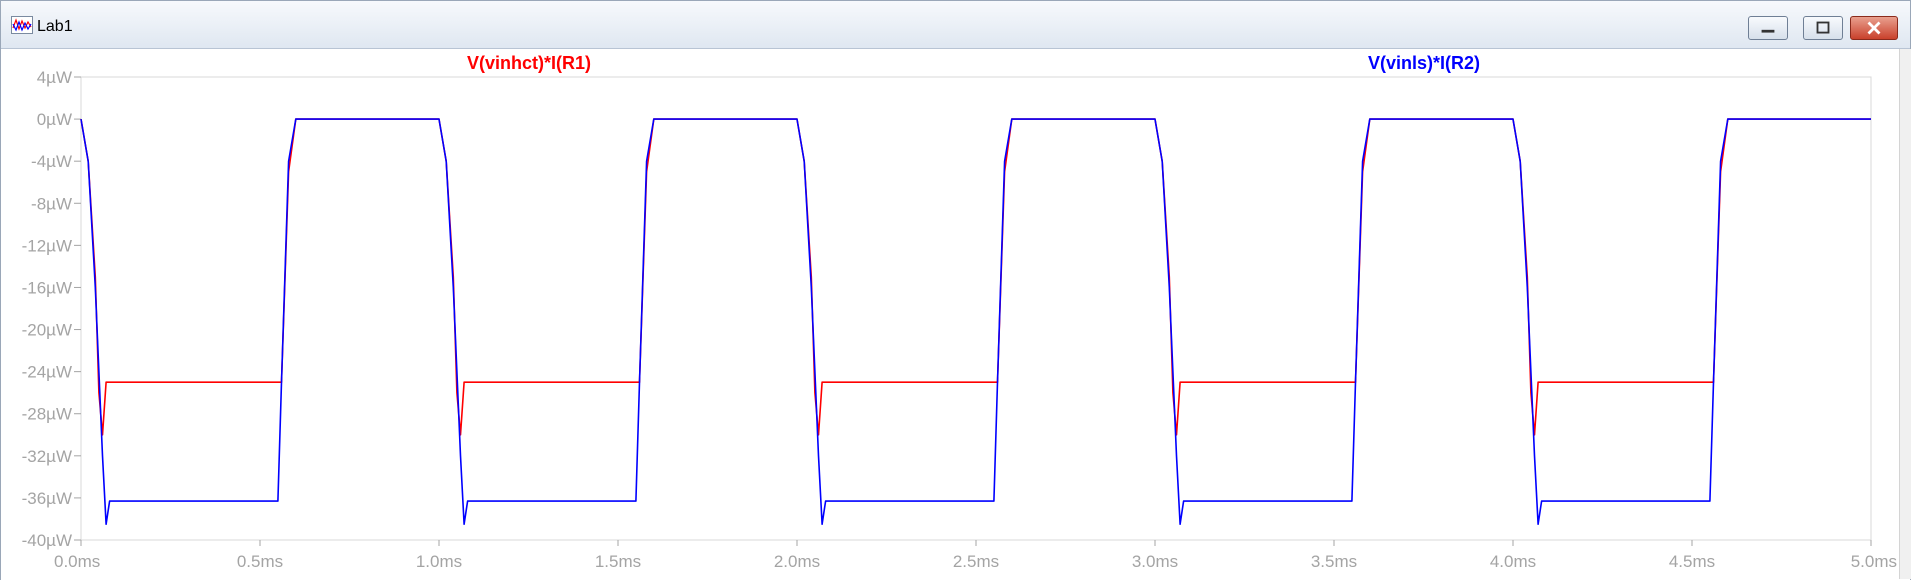 This screenshot has height=585, width=1911. I want to click on maximize-icon, so click(1823, 27).